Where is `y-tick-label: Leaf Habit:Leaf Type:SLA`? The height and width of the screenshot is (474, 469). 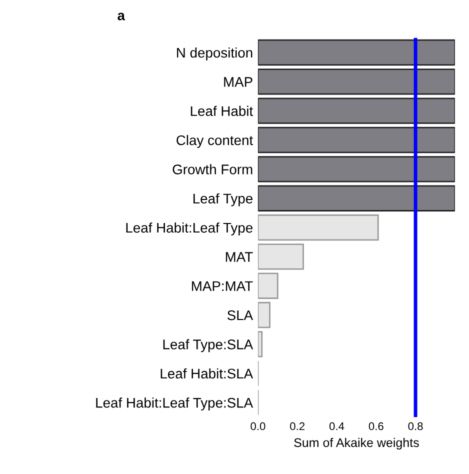
y-tick-label: Leaf Habit:Leaf Type:SLA is located at coordinates (175, 404).